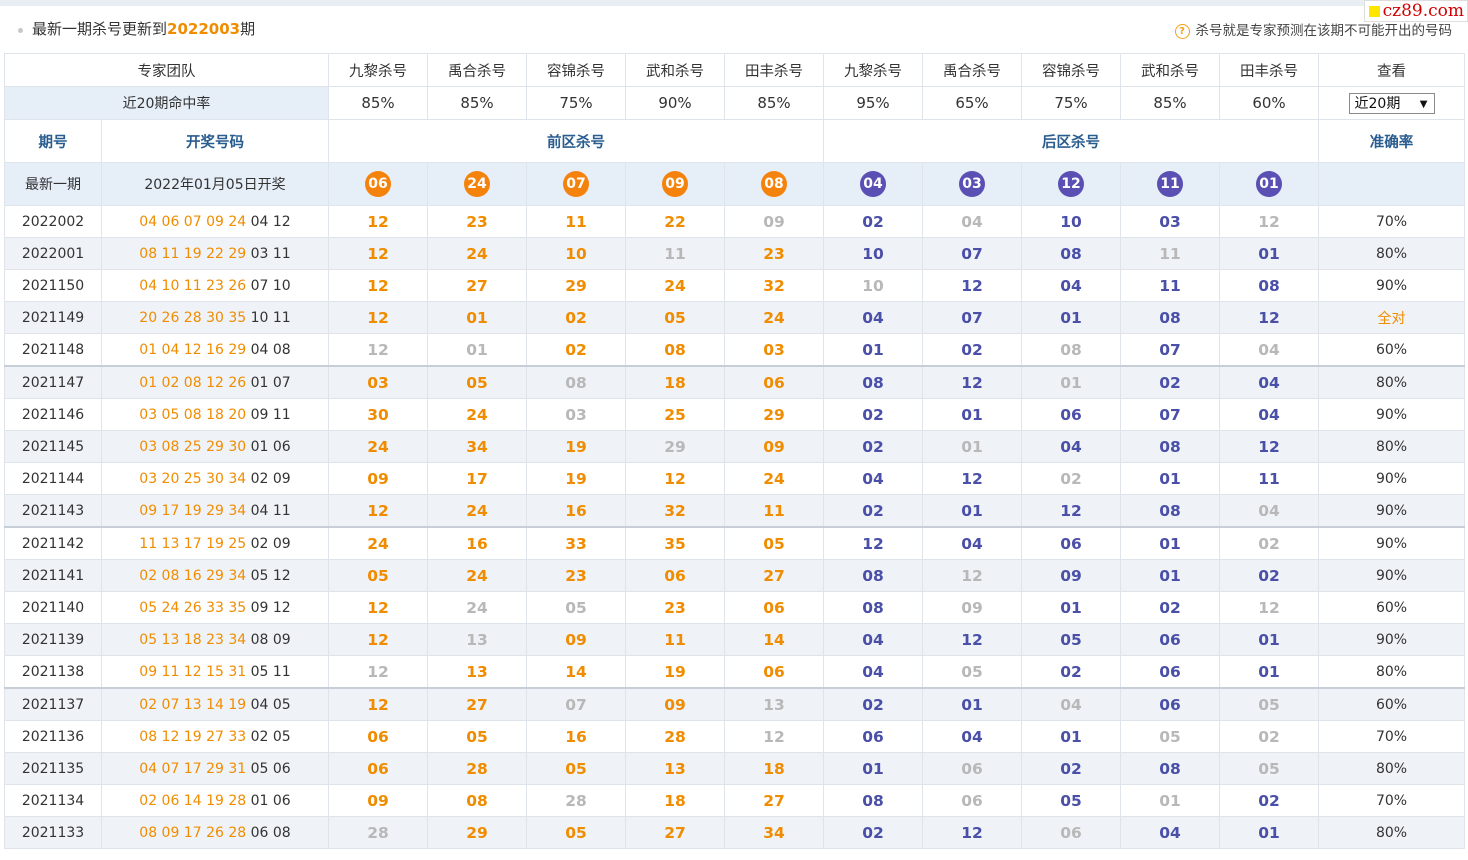 The image size is (1468, 860). What do you see at coordinates (675, 672) in the screenshot?
I see `front-kill-number: 19` at bounding box center [675, 672].